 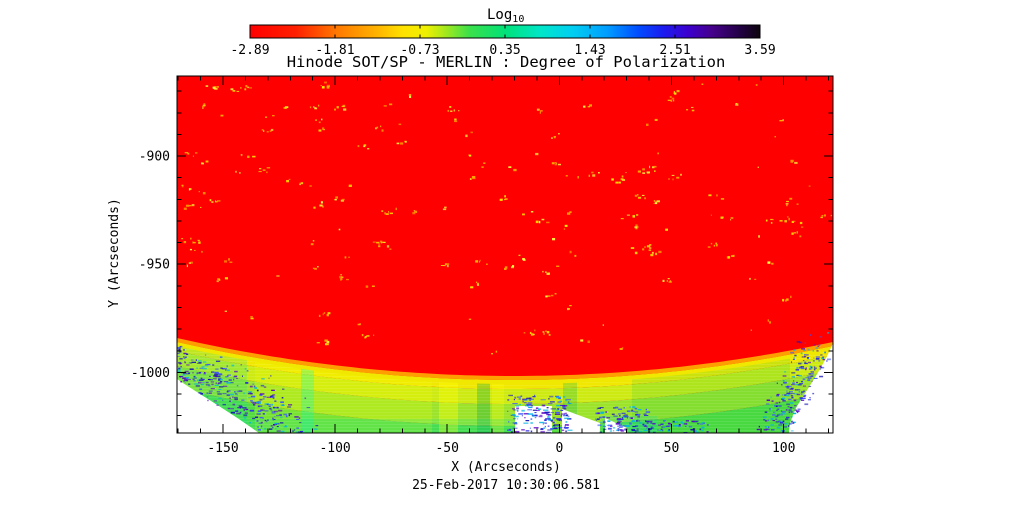 I want to click on colorbar-tick-label: 2.51, so click(x=674, y=50).